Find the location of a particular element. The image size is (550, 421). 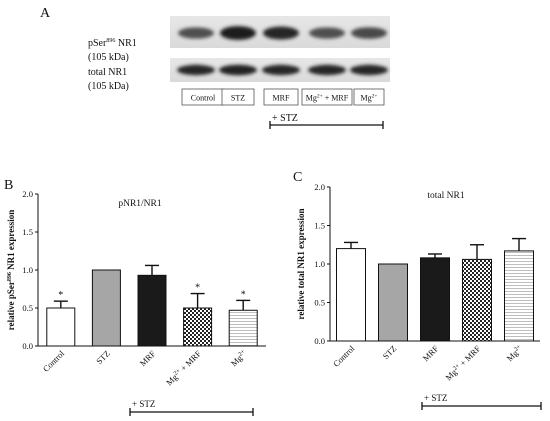

lane-box-mg is located at coordinates (369, 97).